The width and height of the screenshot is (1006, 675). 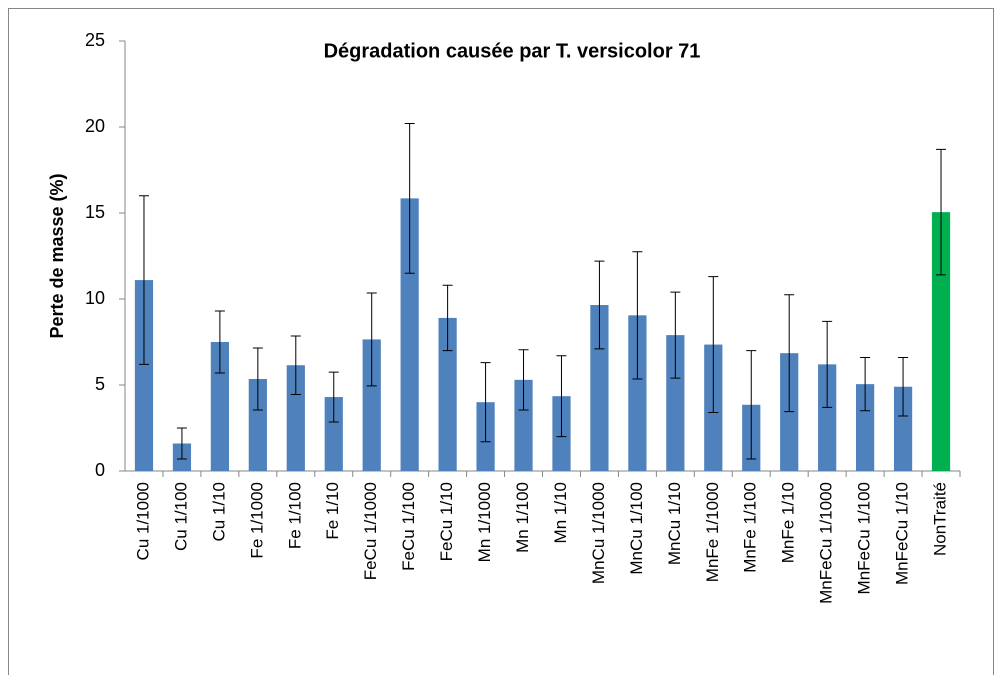 What do you see at coordinates (750, 527) in the screenshot?
I see `x-tick-label: MnFe 1/100` at bounding box center [750, 527].